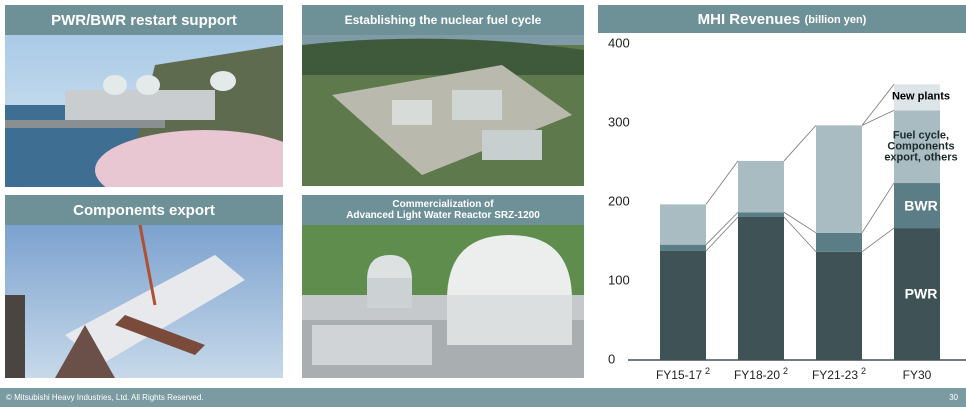 The height and width of the screenshot is (407, 966). What do you see at coordinates (619, 121) in the screenshot?
I see `y-tick-label: 300` at bounding box center [619, 121].